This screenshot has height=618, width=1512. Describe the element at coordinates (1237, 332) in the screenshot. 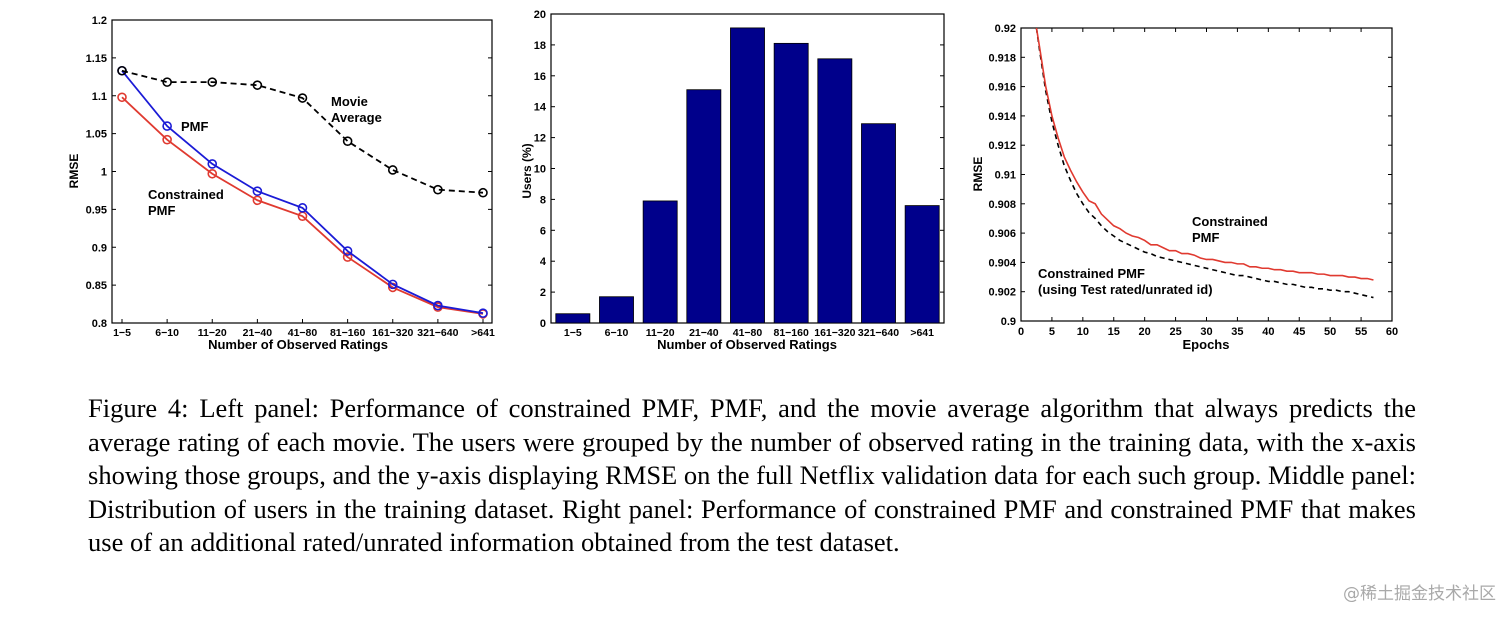

I see `x-tick-label: 35` at that location.